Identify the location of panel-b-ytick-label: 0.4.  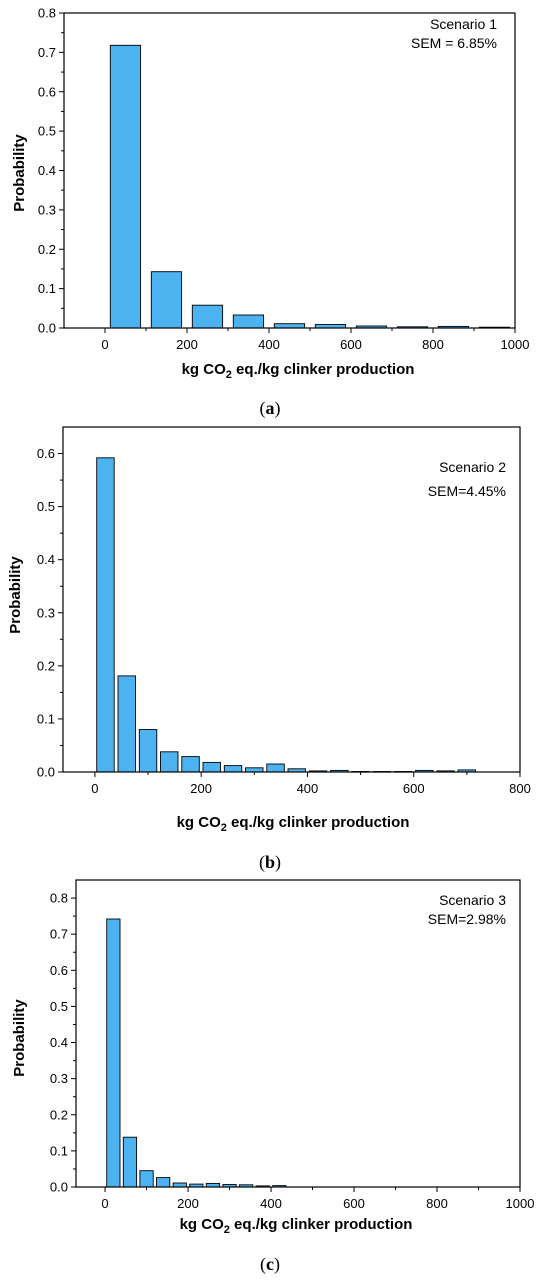
(46, 559).